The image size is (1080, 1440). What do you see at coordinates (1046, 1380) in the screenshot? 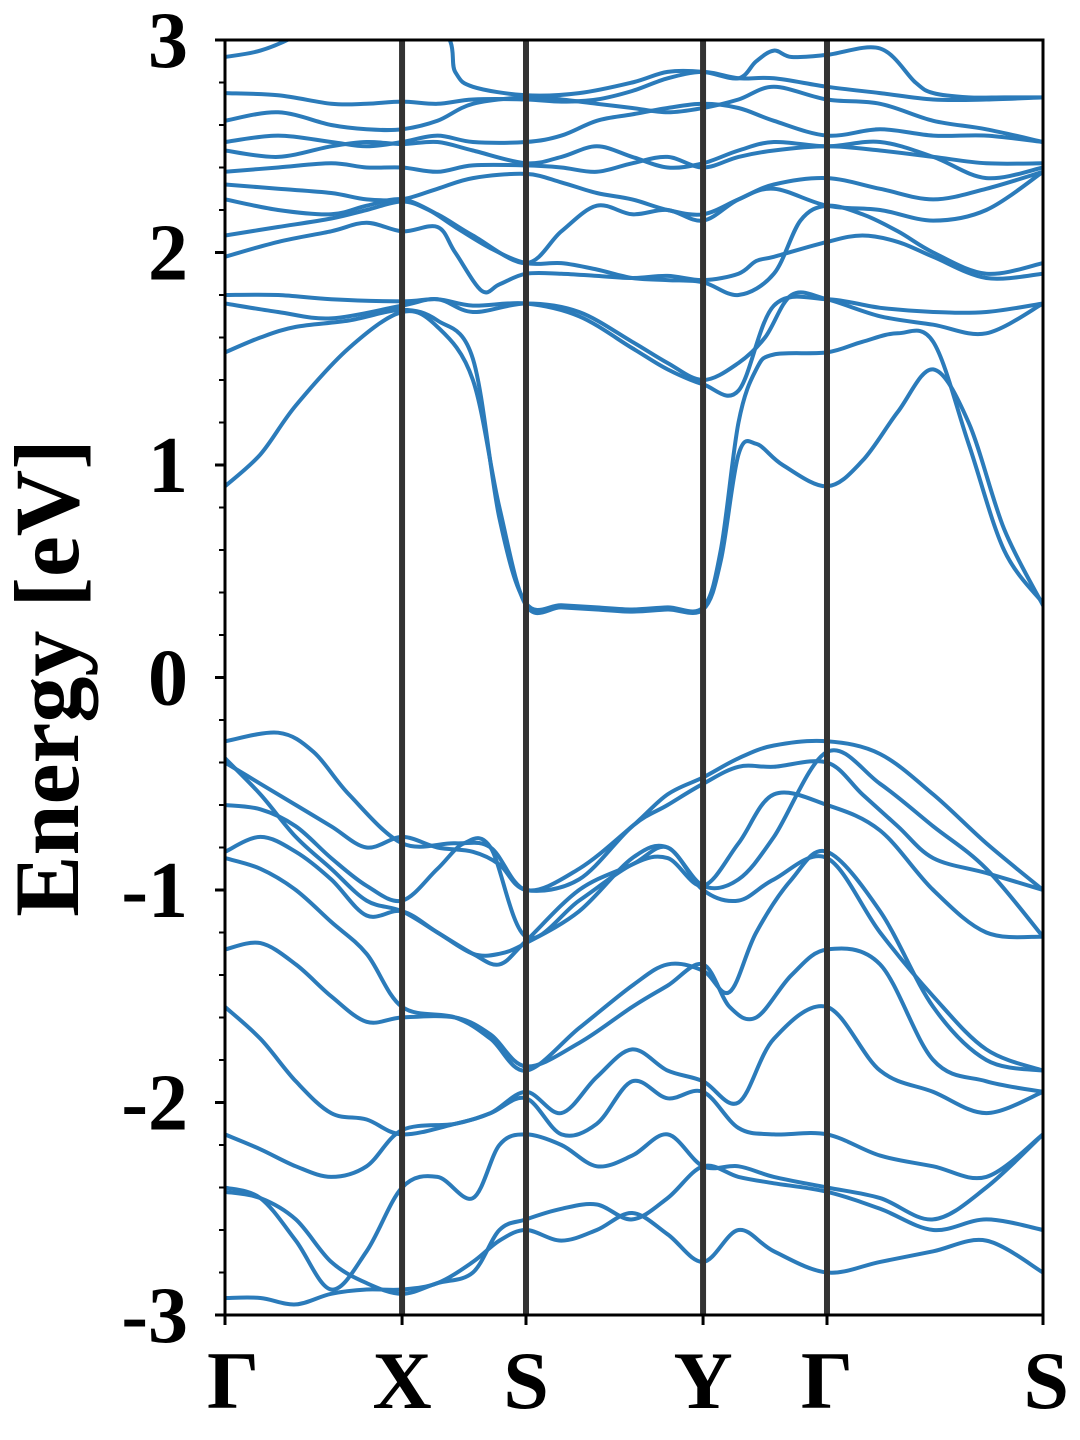
I see `k-point-label-6: S` at bounding box center [1046, 1380].